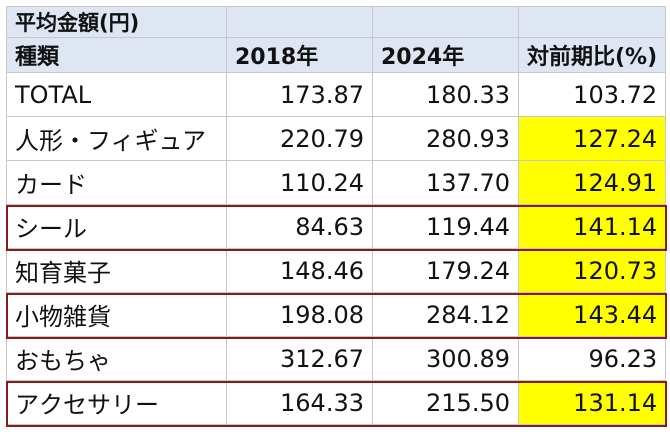 This screenshot has height=440, width=670. I want to click on value-2018-cell: 110.24, so click(299, 182).